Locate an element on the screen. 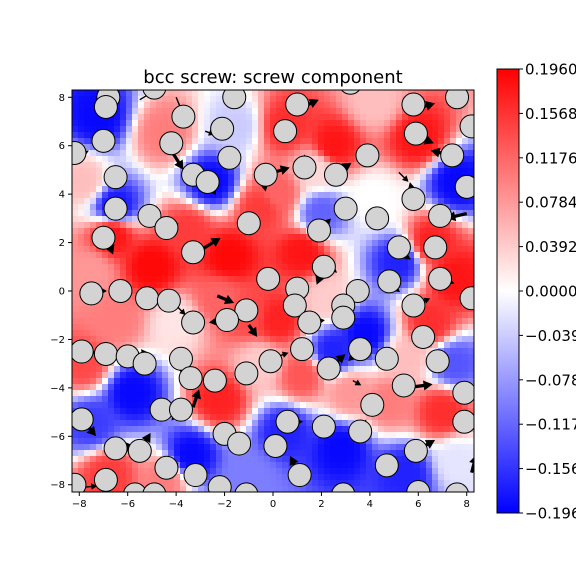 The width and height of the screenshot is (576, 576). x-tick-label: −6 is located at coordinates (127, 504).